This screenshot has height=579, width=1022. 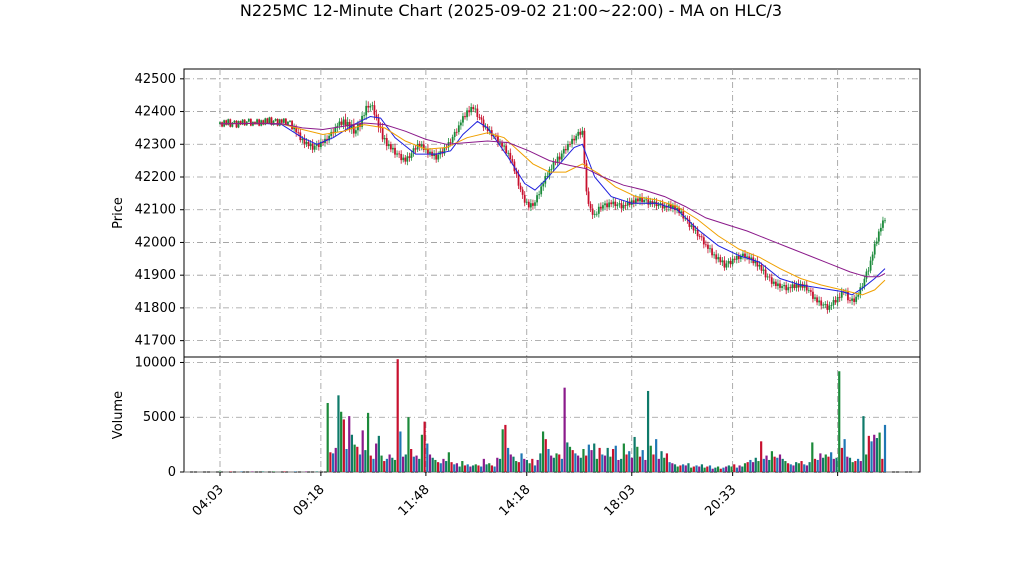 What do you see at coordinates (118, 213) in the screenshot?
I see `price-y-axis-label: Price` at bounding box center [118, 213].